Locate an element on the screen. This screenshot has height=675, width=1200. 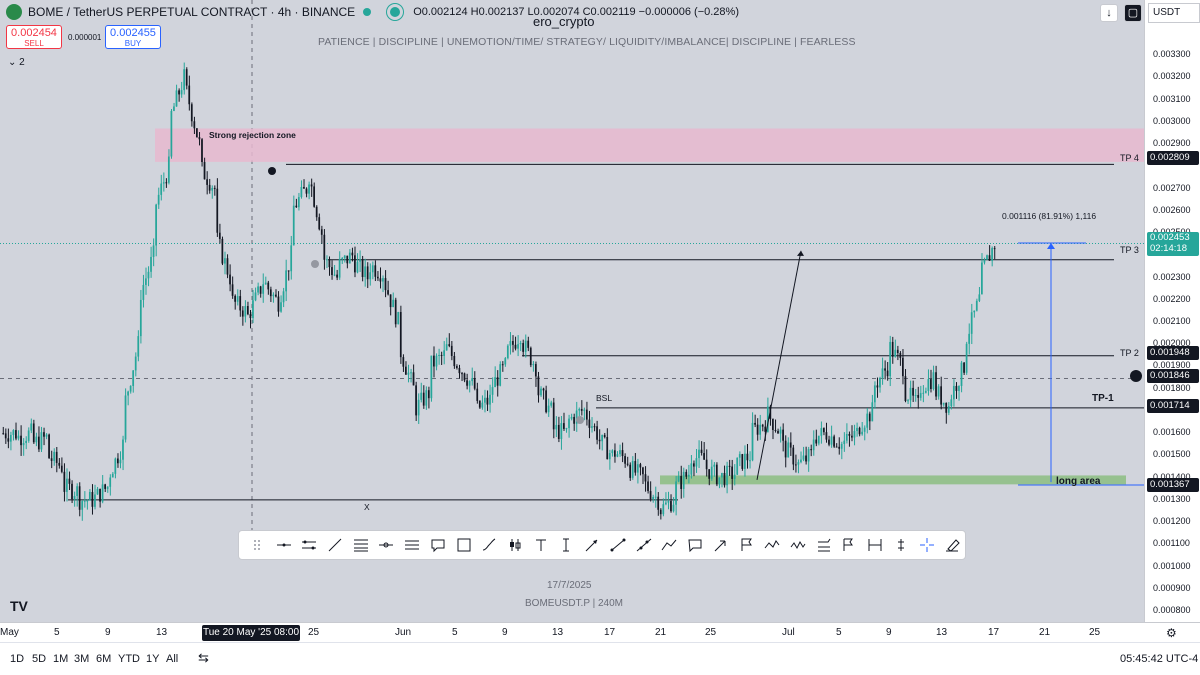
long-position-tool-icon is located at coordinates (850, 545).